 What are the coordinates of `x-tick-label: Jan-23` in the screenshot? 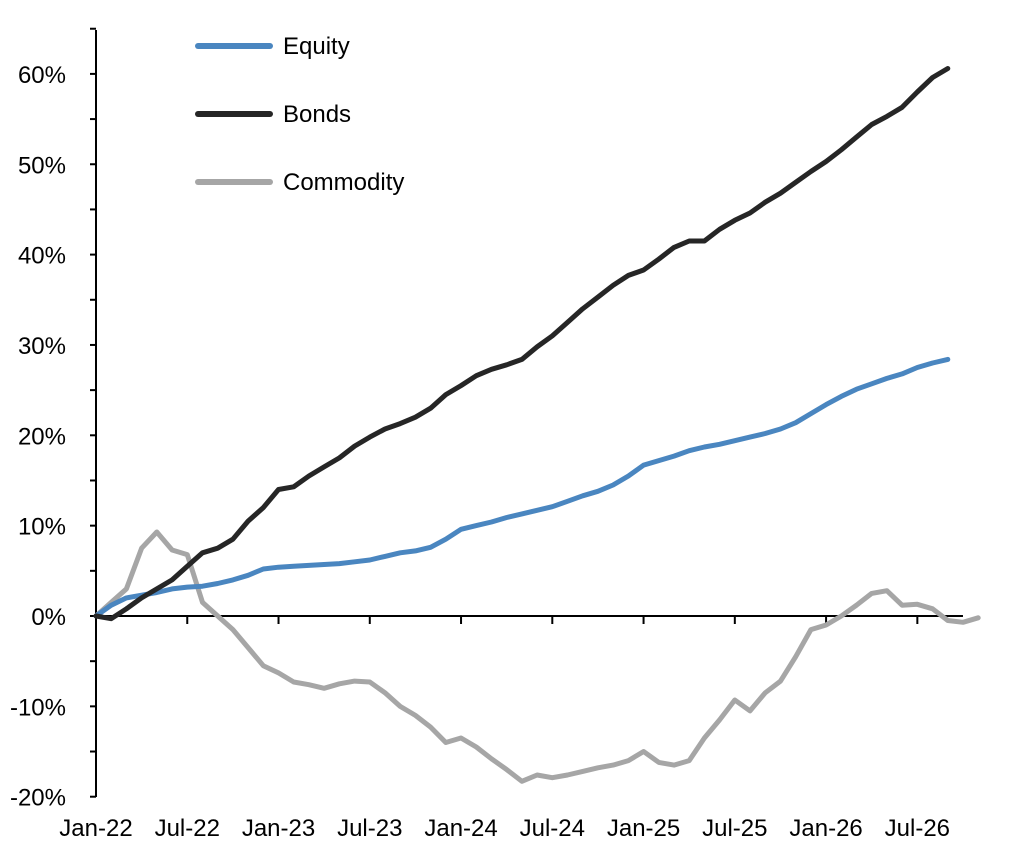 It's located at (278, 828).